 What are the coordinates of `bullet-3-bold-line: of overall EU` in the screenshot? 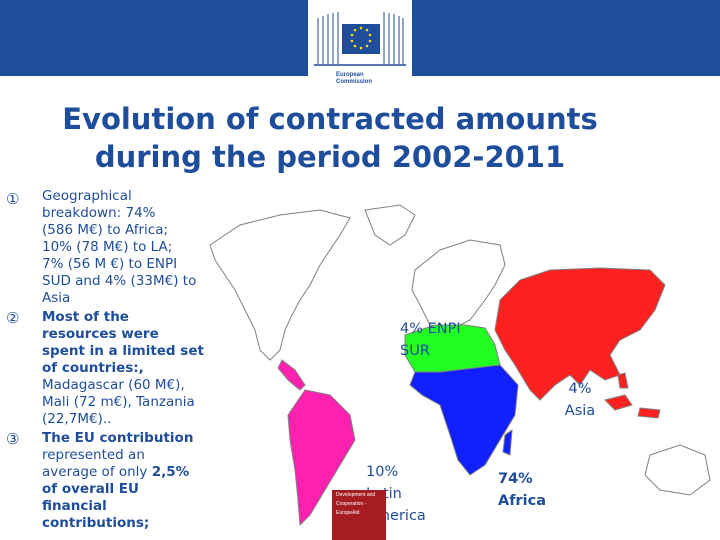 It's located at (90, 489).